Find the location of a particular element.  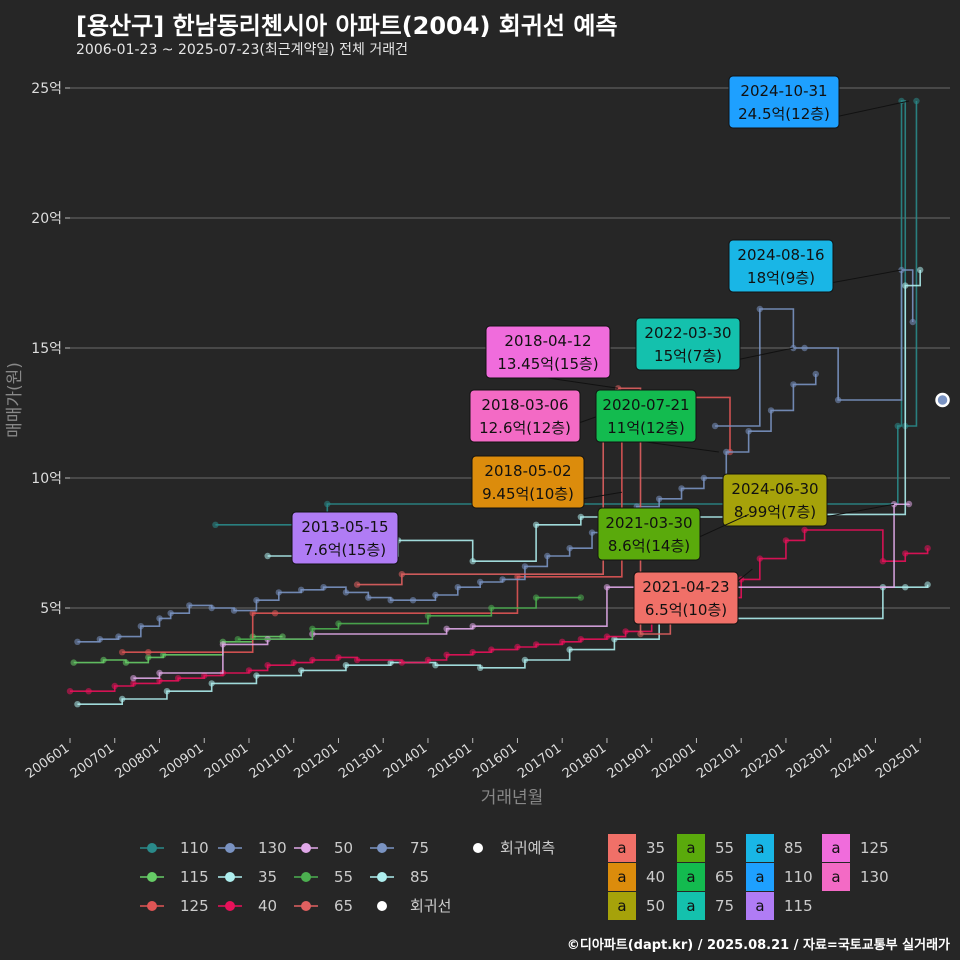

annotation-date: 2021-04-23 is located at coordinates (685, 587).